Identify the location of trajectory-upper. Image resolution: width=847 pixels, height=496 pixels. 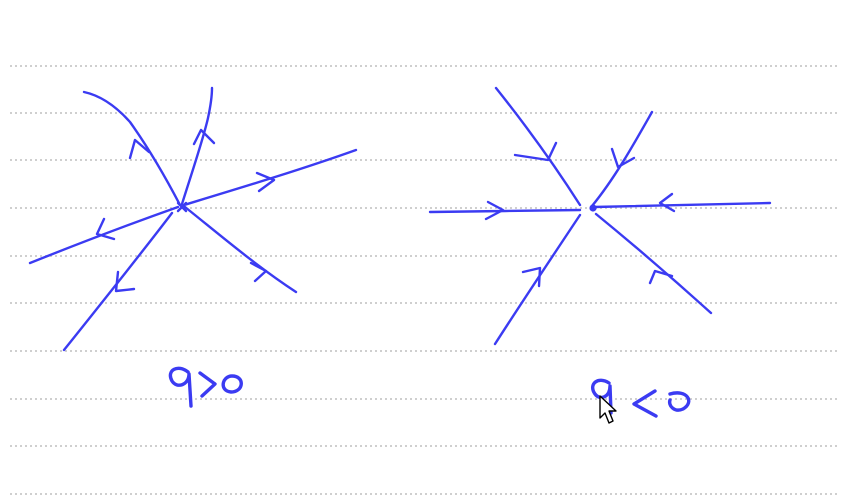
(197, 146).